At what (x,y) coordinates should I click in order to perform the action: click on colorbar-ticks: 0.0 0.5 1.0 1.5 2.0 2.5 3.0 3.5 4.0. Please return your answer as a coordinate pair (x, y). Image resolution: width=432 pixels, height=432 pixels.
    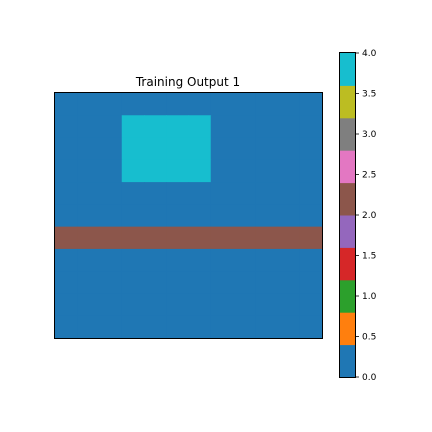
    Looking at the image, I should click on (366, 216).